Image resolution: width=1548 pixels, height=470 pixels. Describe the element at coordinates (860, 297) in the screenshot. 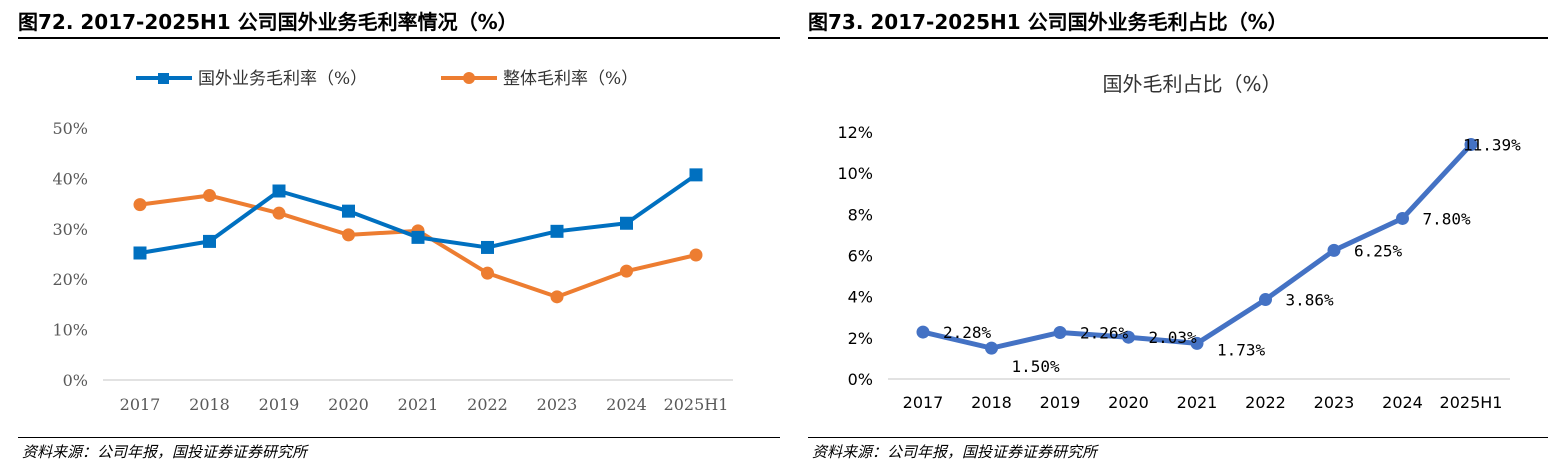

I see `y-tick-label: 4%` at that location.